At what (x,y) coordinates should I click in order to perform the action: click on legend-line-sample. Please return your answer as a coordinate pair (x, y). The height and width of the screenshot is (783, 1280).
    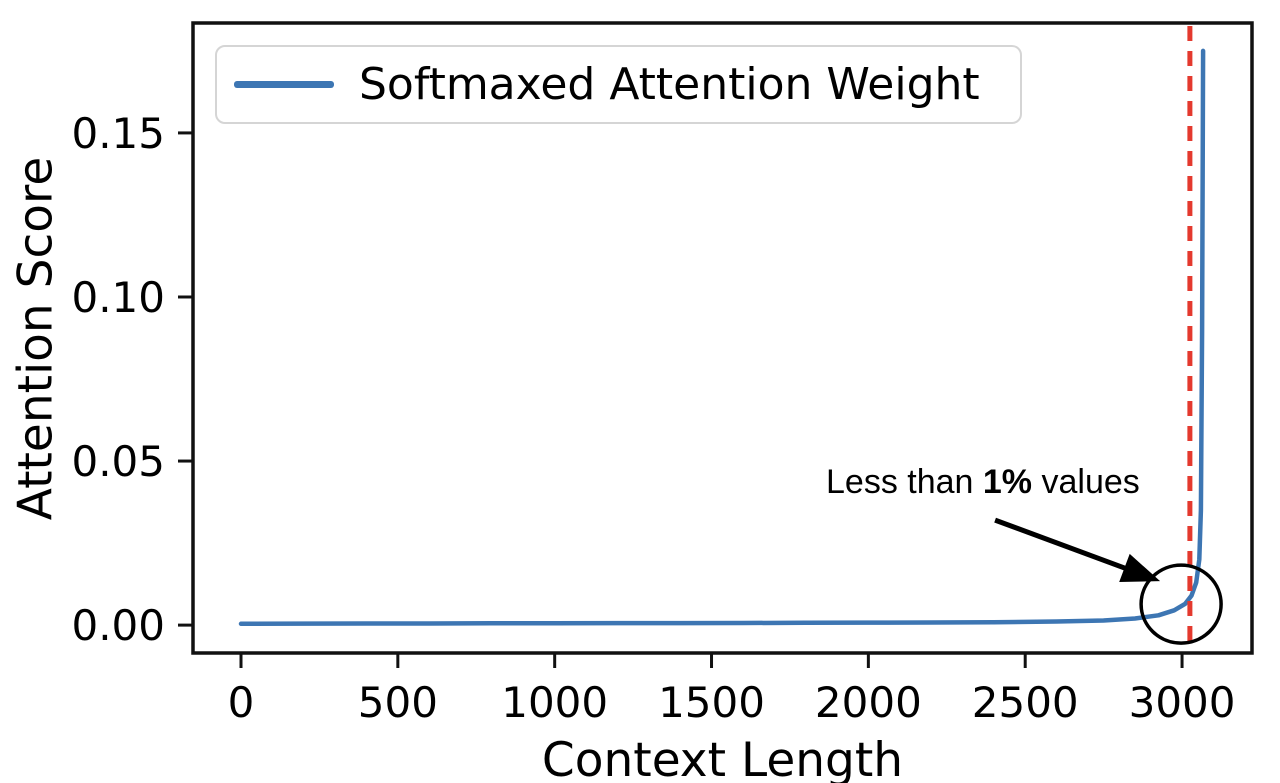
    Looking at the image, I should click on (284, 84).